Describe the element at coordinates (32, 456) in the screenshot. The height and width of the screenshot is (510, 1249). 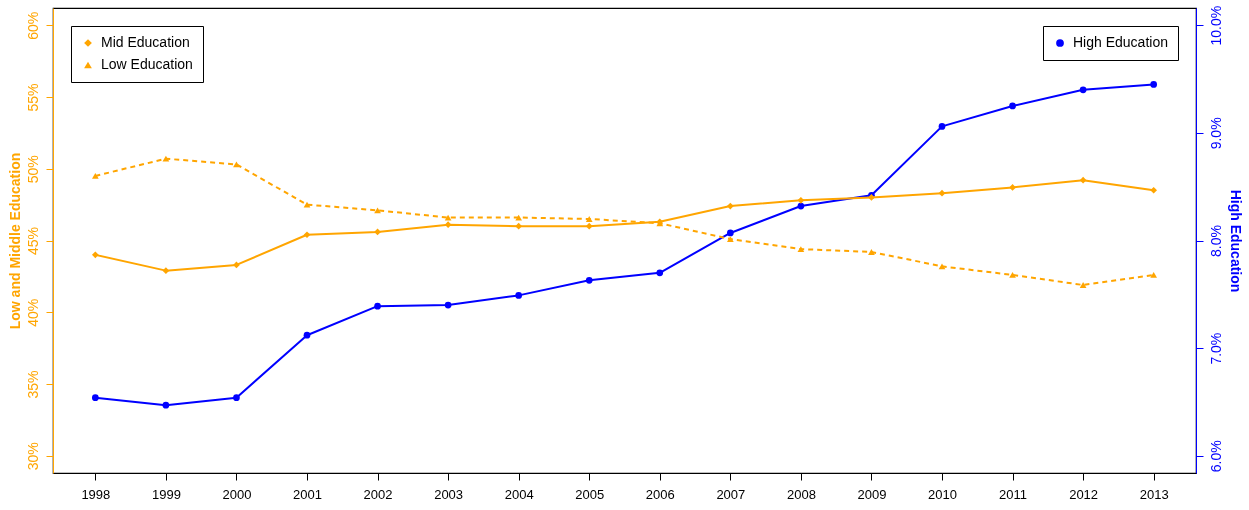
I see `y-tick-label: 30%` at that location.